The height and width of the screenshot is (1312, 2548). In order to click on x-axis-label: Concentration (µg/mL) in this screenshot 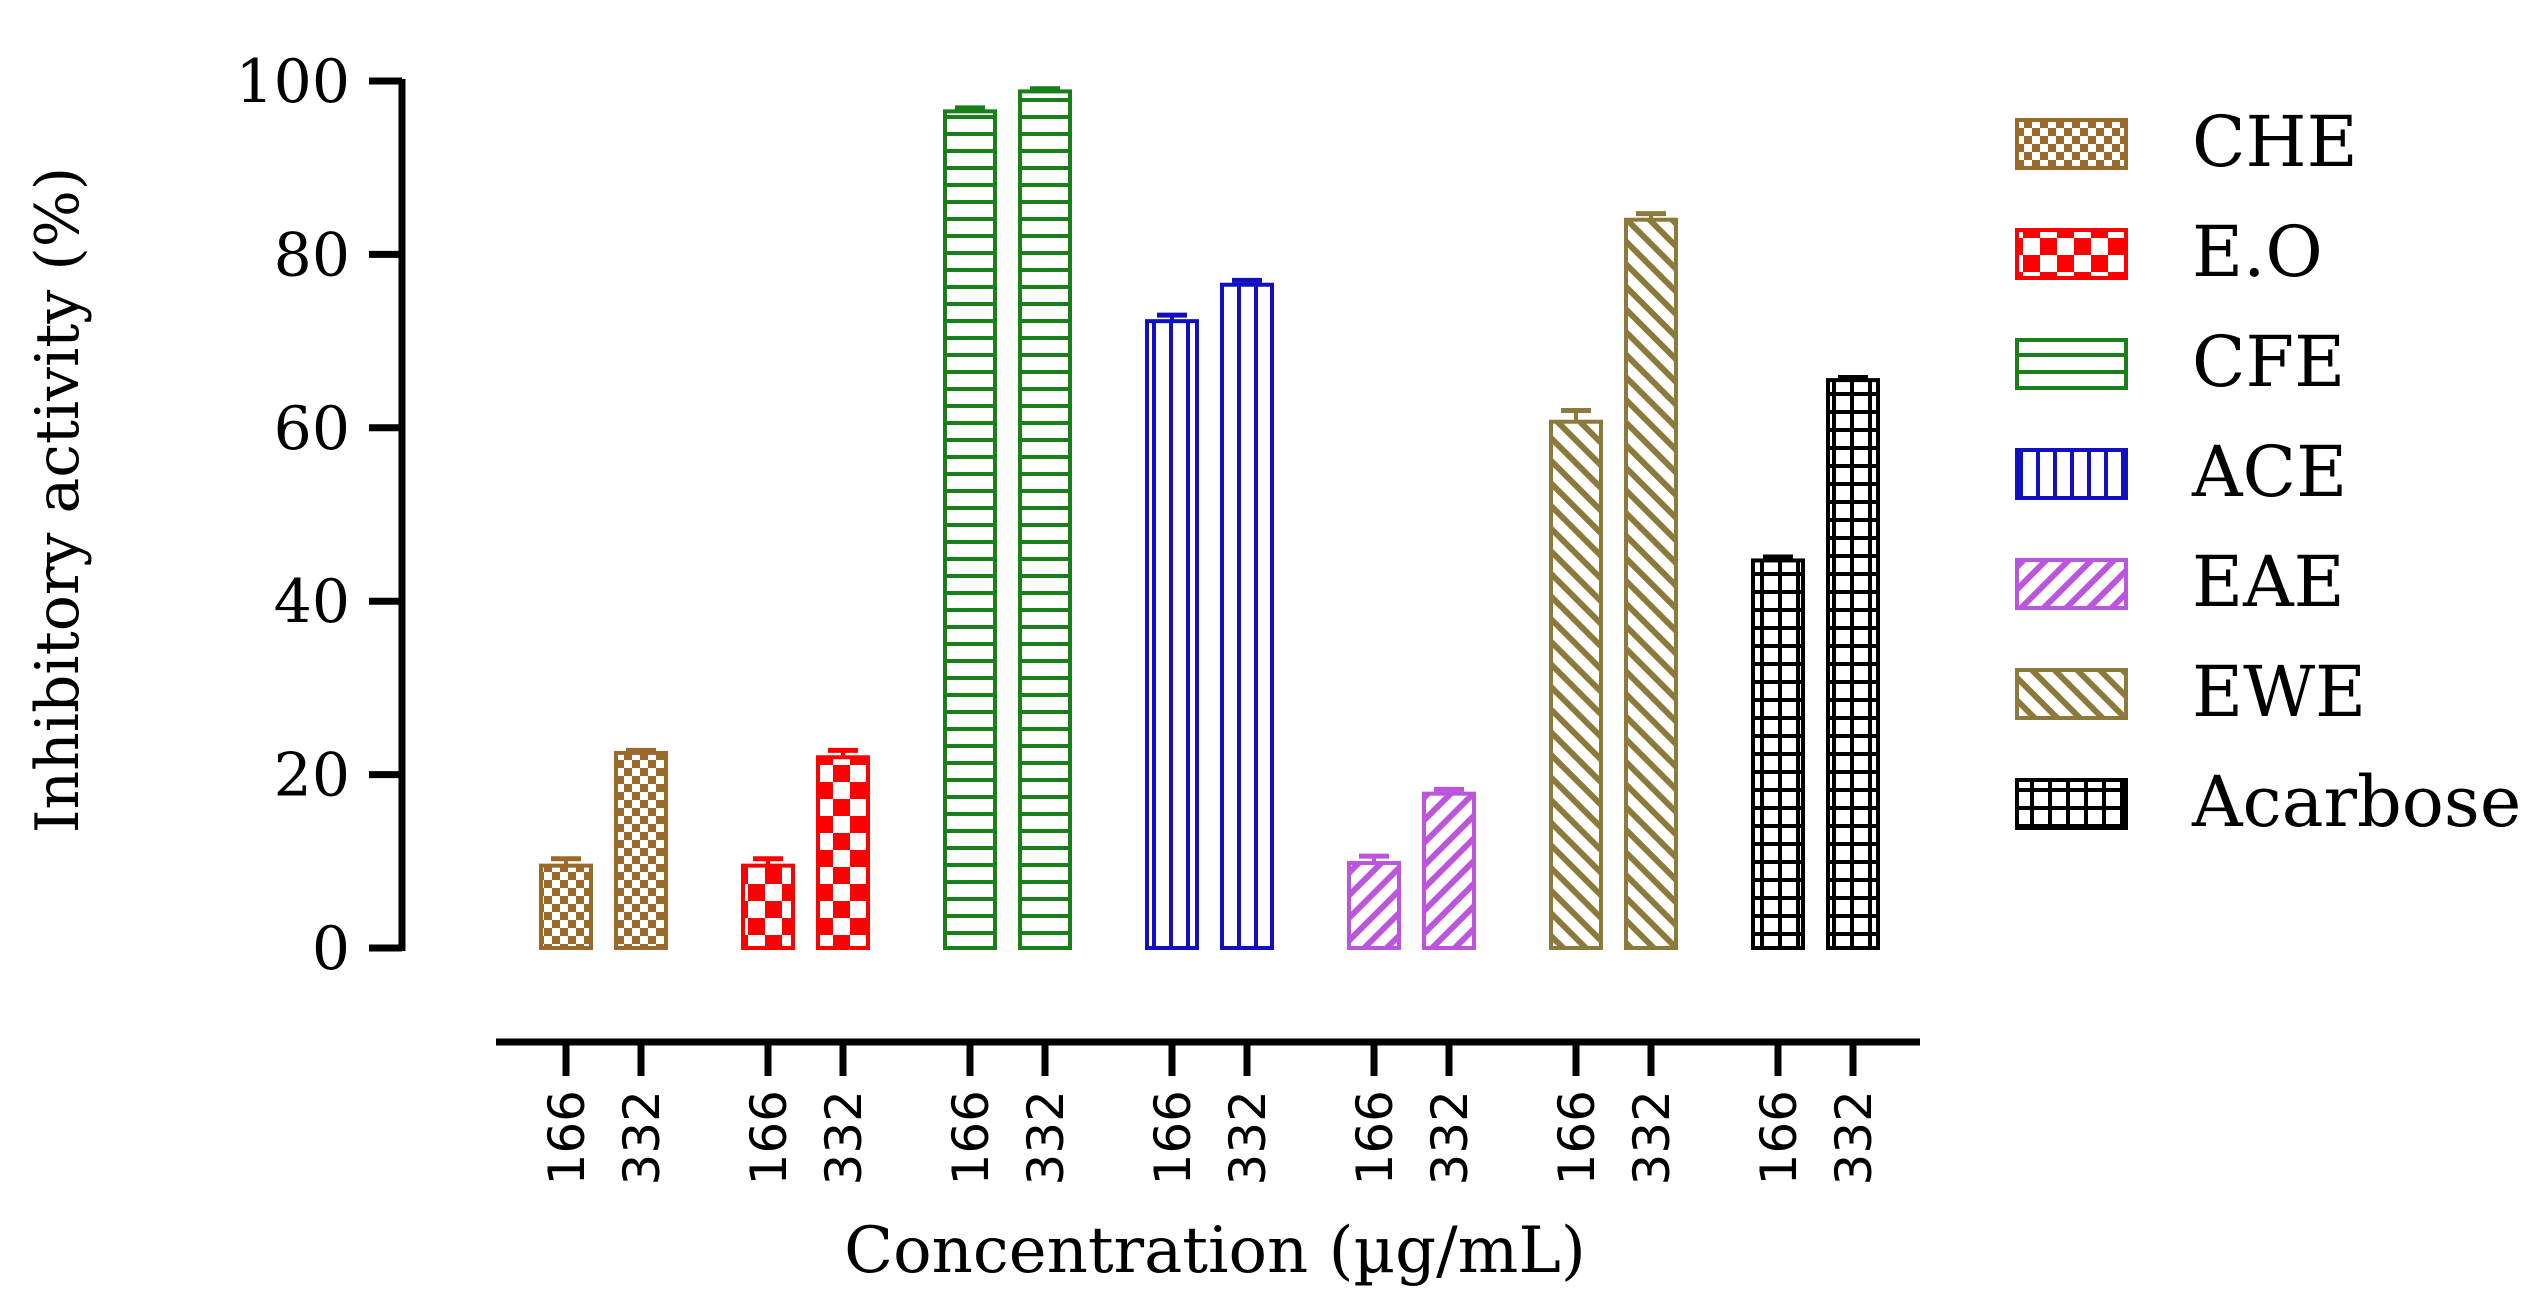, I will do `click(1215, 1251)`.